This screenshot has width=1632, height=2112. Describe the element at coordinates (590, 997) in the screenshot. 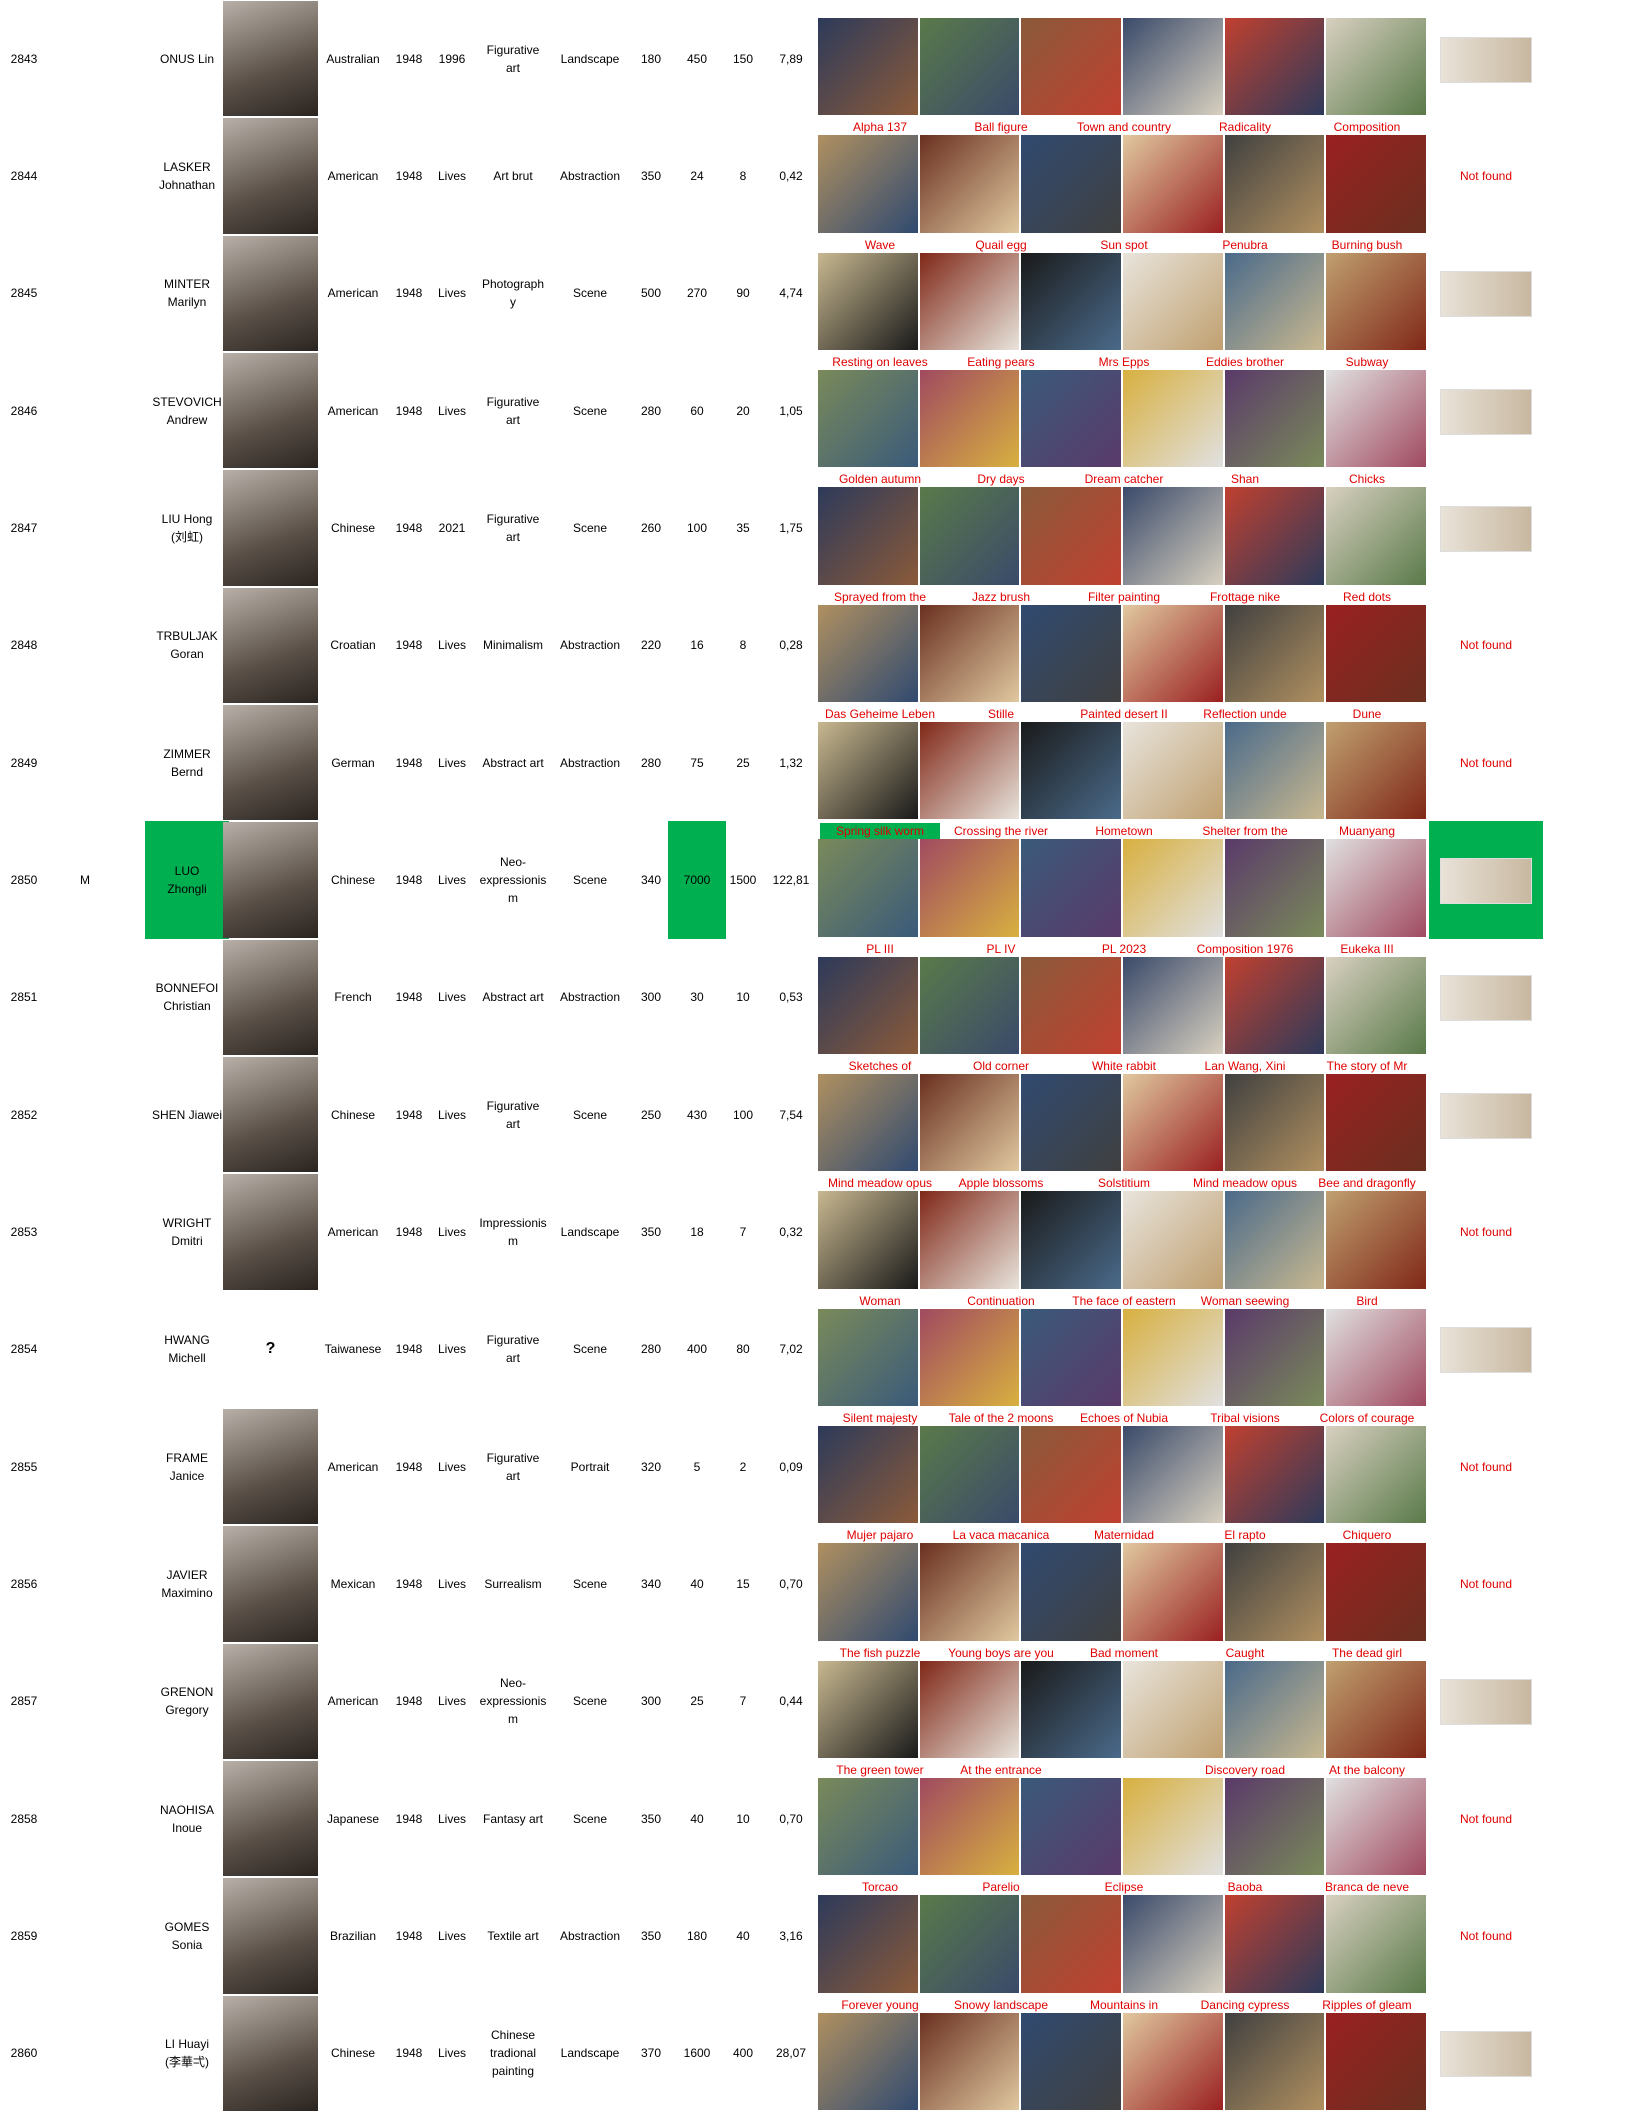

I see `cell-genre: Abstraction` at that location.